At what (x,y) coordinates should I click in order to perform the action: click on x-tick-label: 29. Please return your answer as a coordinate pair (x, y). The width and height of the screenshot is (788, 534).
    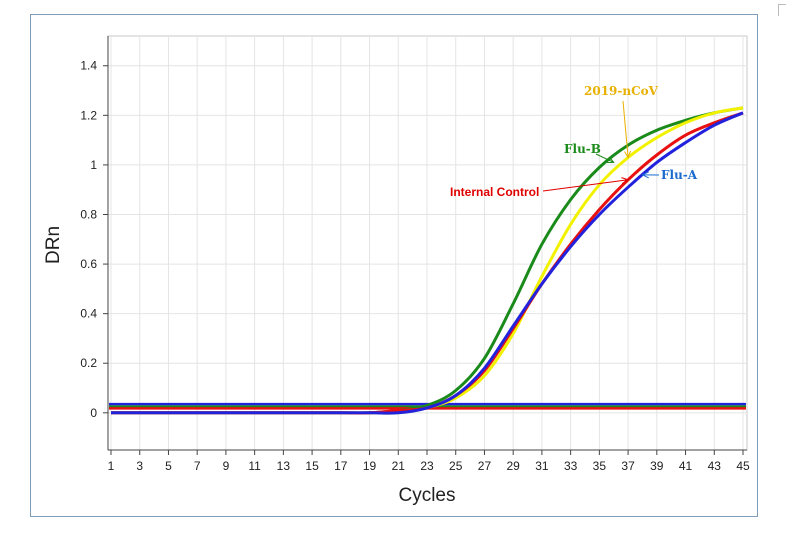
    Looking at the image, I should click on (514, 466).